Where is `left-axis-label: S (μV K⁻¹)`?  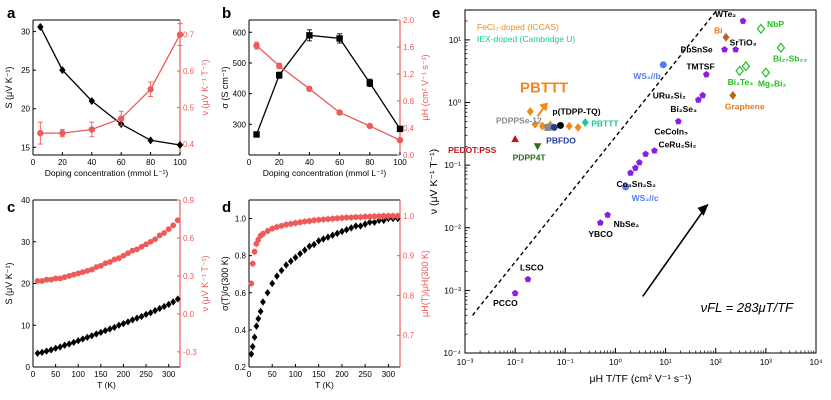 left-axis-label: S (μV K⁻¹) is located at coordinates (9, 88).